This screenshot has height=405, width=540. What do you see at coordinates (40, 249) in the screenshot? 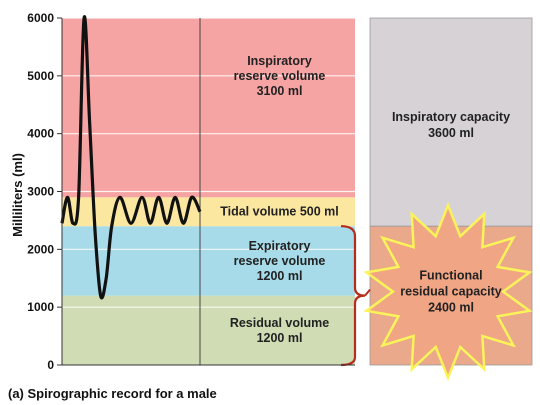
I see `y-tick-label-2000: 2000` at bounding box center [40, 249].